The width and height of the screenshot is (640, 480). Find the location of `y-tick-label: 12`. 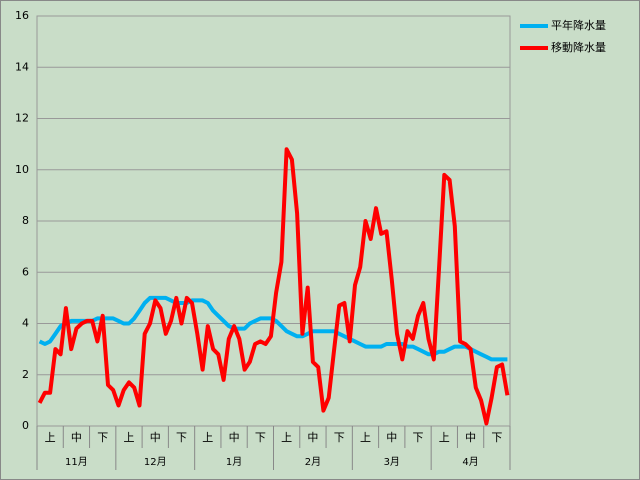

y-tick-label: 12 is located at coordinates (22, 118).